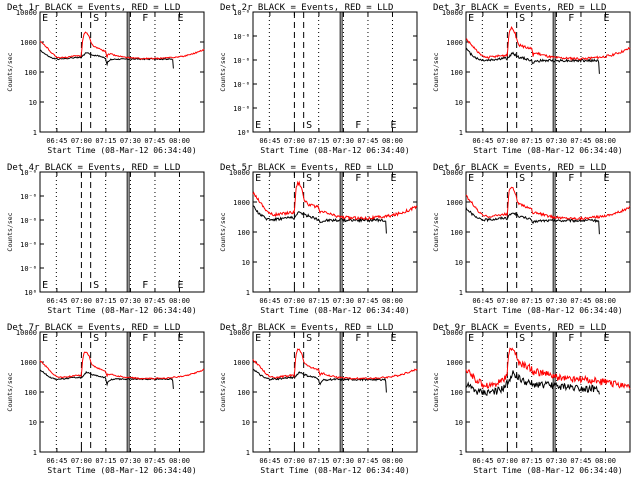 This screenshot has width=640, height=480. Describe the element at coordinates (33, 103) in the screenshot. I see `y-tick-label: 10` at that location.